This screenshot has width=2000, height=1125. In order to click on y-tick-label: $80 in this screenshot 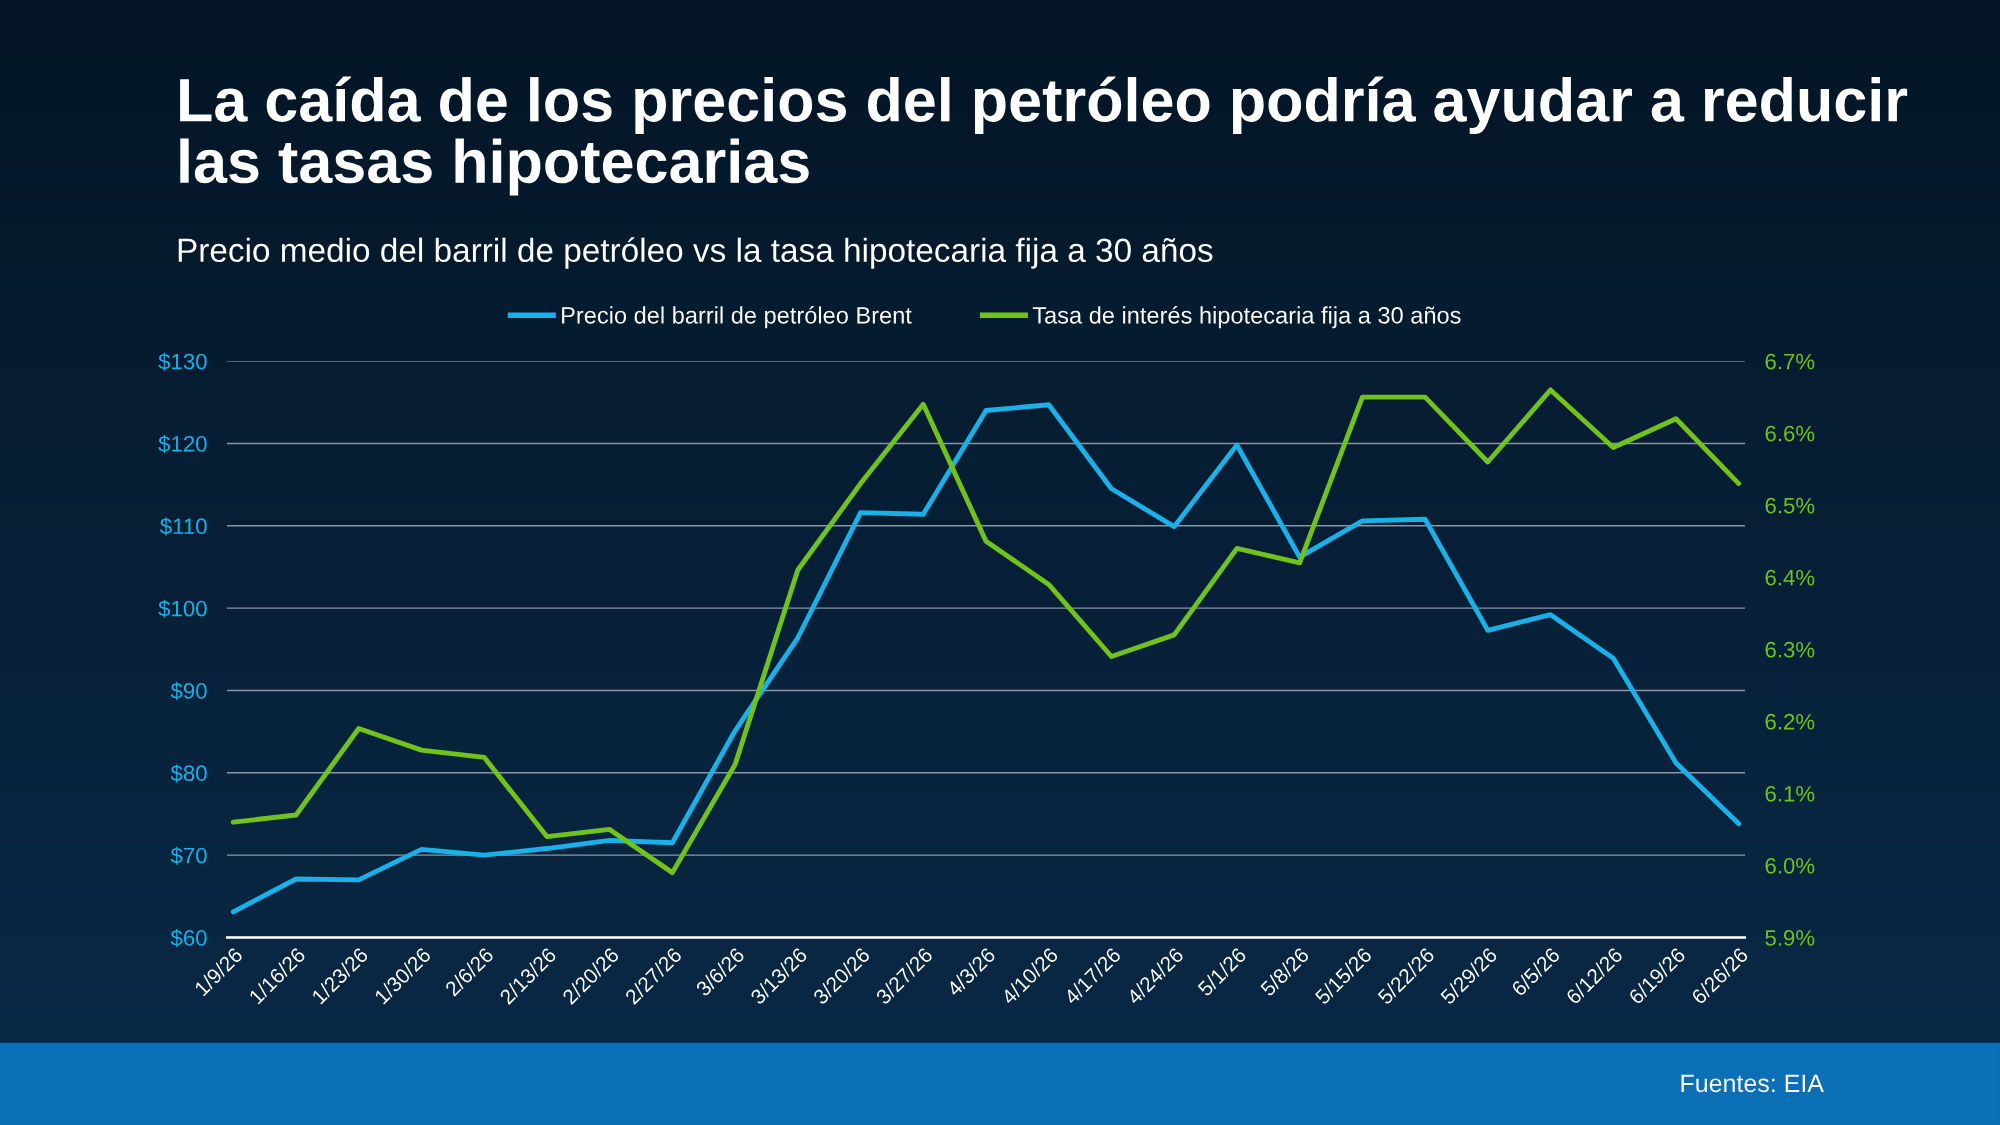, I will do `click(188, 773)`.